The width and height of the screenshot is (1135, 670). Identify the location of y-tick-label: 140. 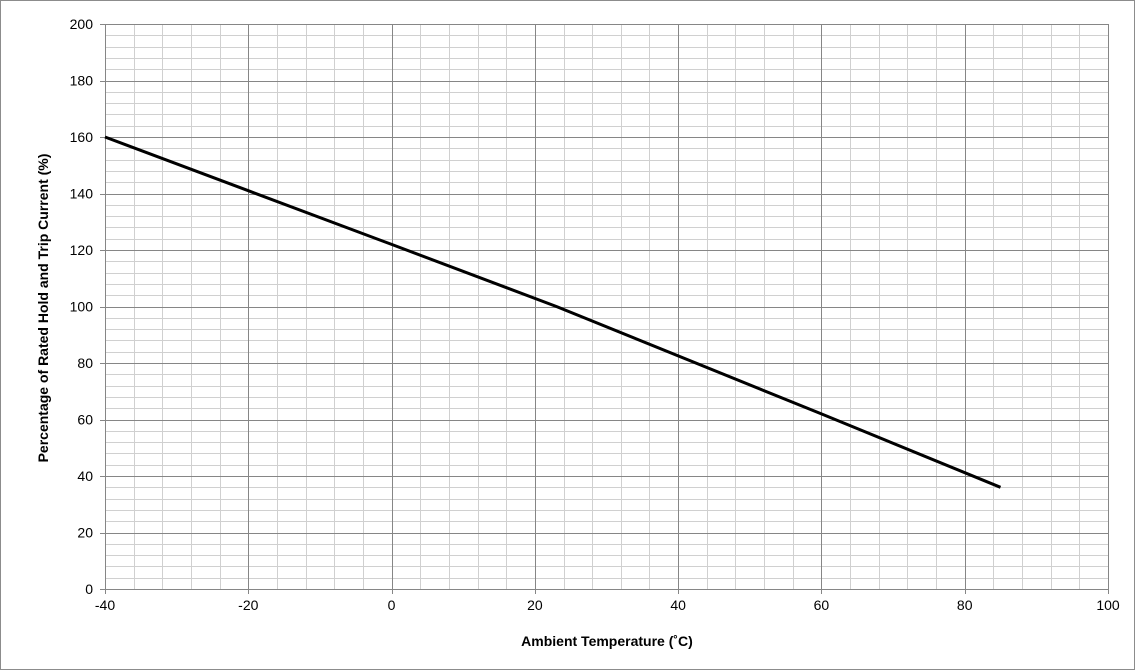
(82, 194).